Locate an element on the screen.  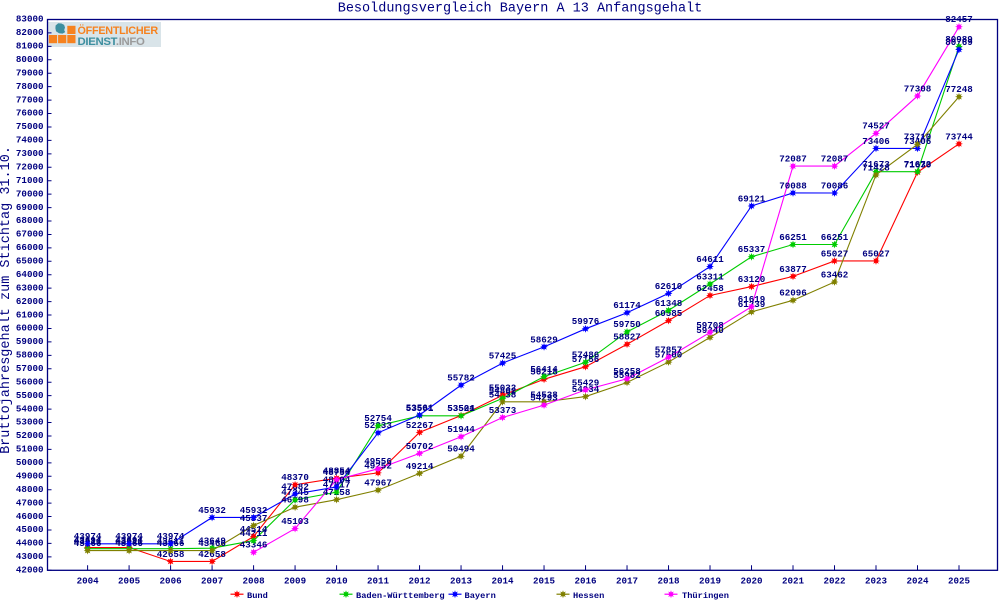
svg-text: 2018 is located at coordinates (668, 580).